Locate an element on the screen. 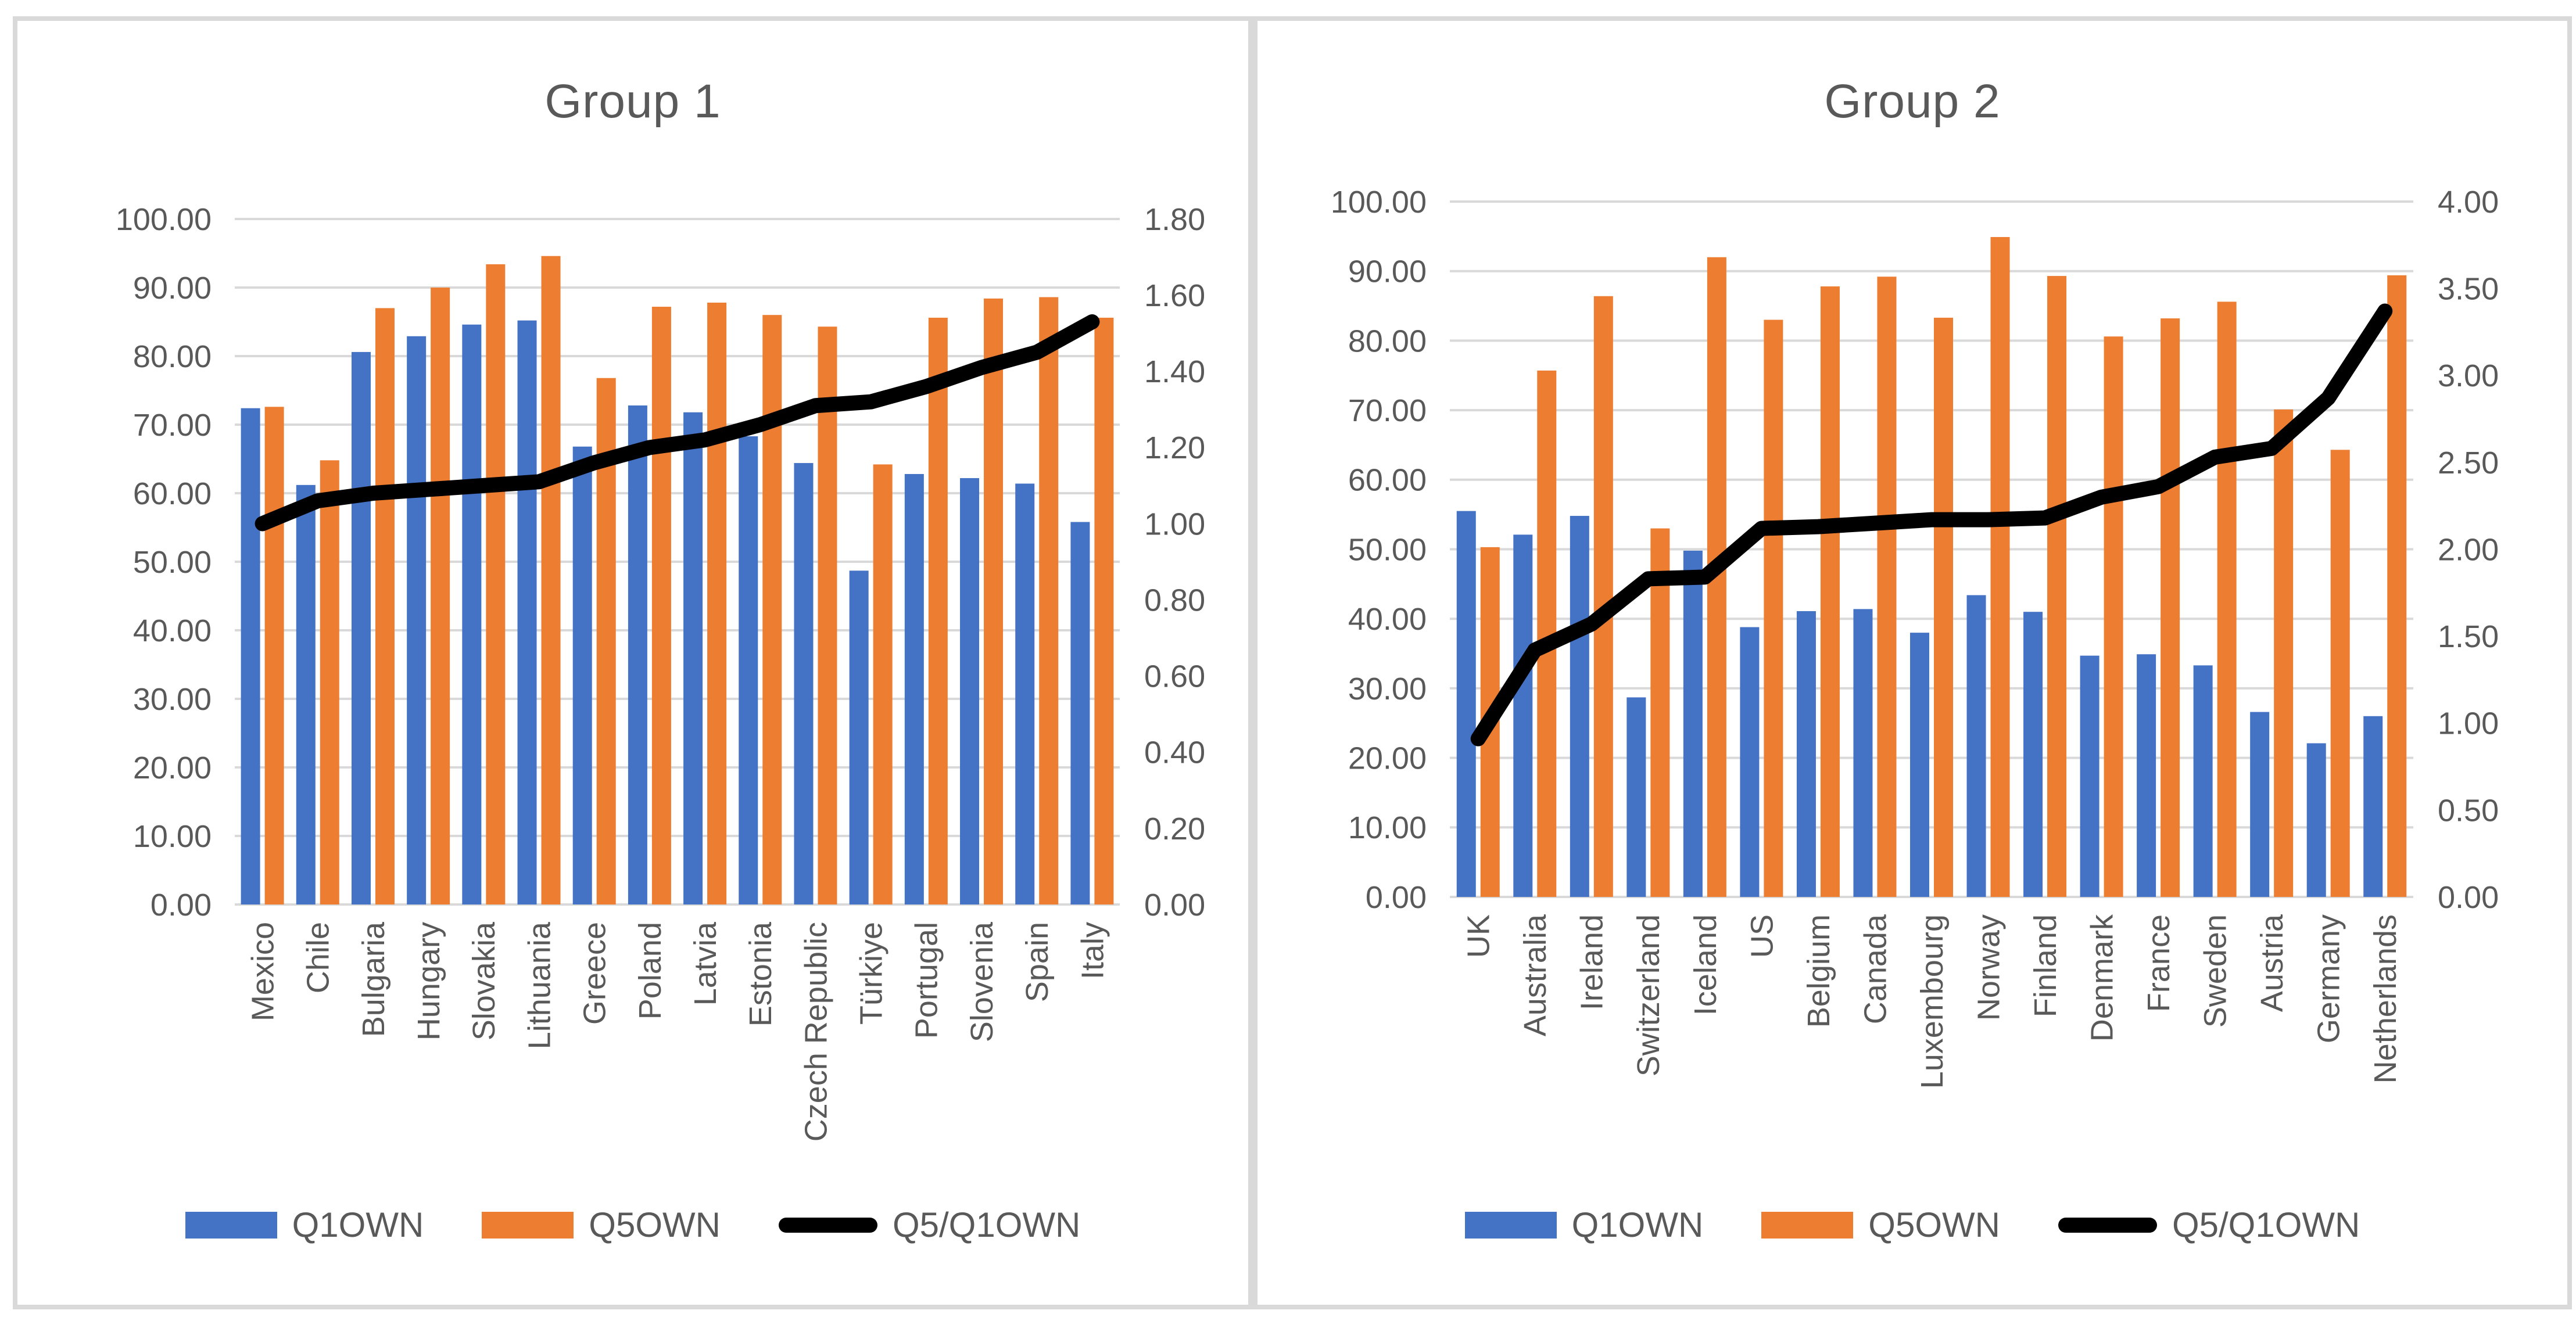 The image size is (2576, 1321). chart-title-group2: Group 2 is located at coordinates (1912, 101).